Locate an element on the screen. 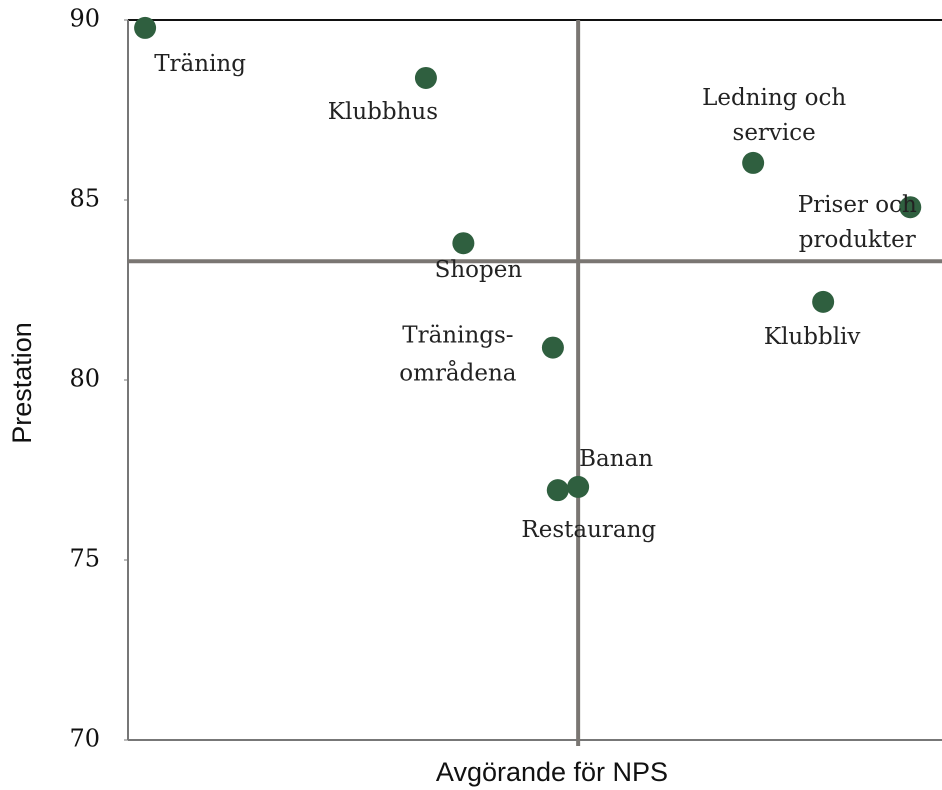 The width and height of the screenshot is (942, 790). point-label: Tränings- is located at coordinates (457, 336).